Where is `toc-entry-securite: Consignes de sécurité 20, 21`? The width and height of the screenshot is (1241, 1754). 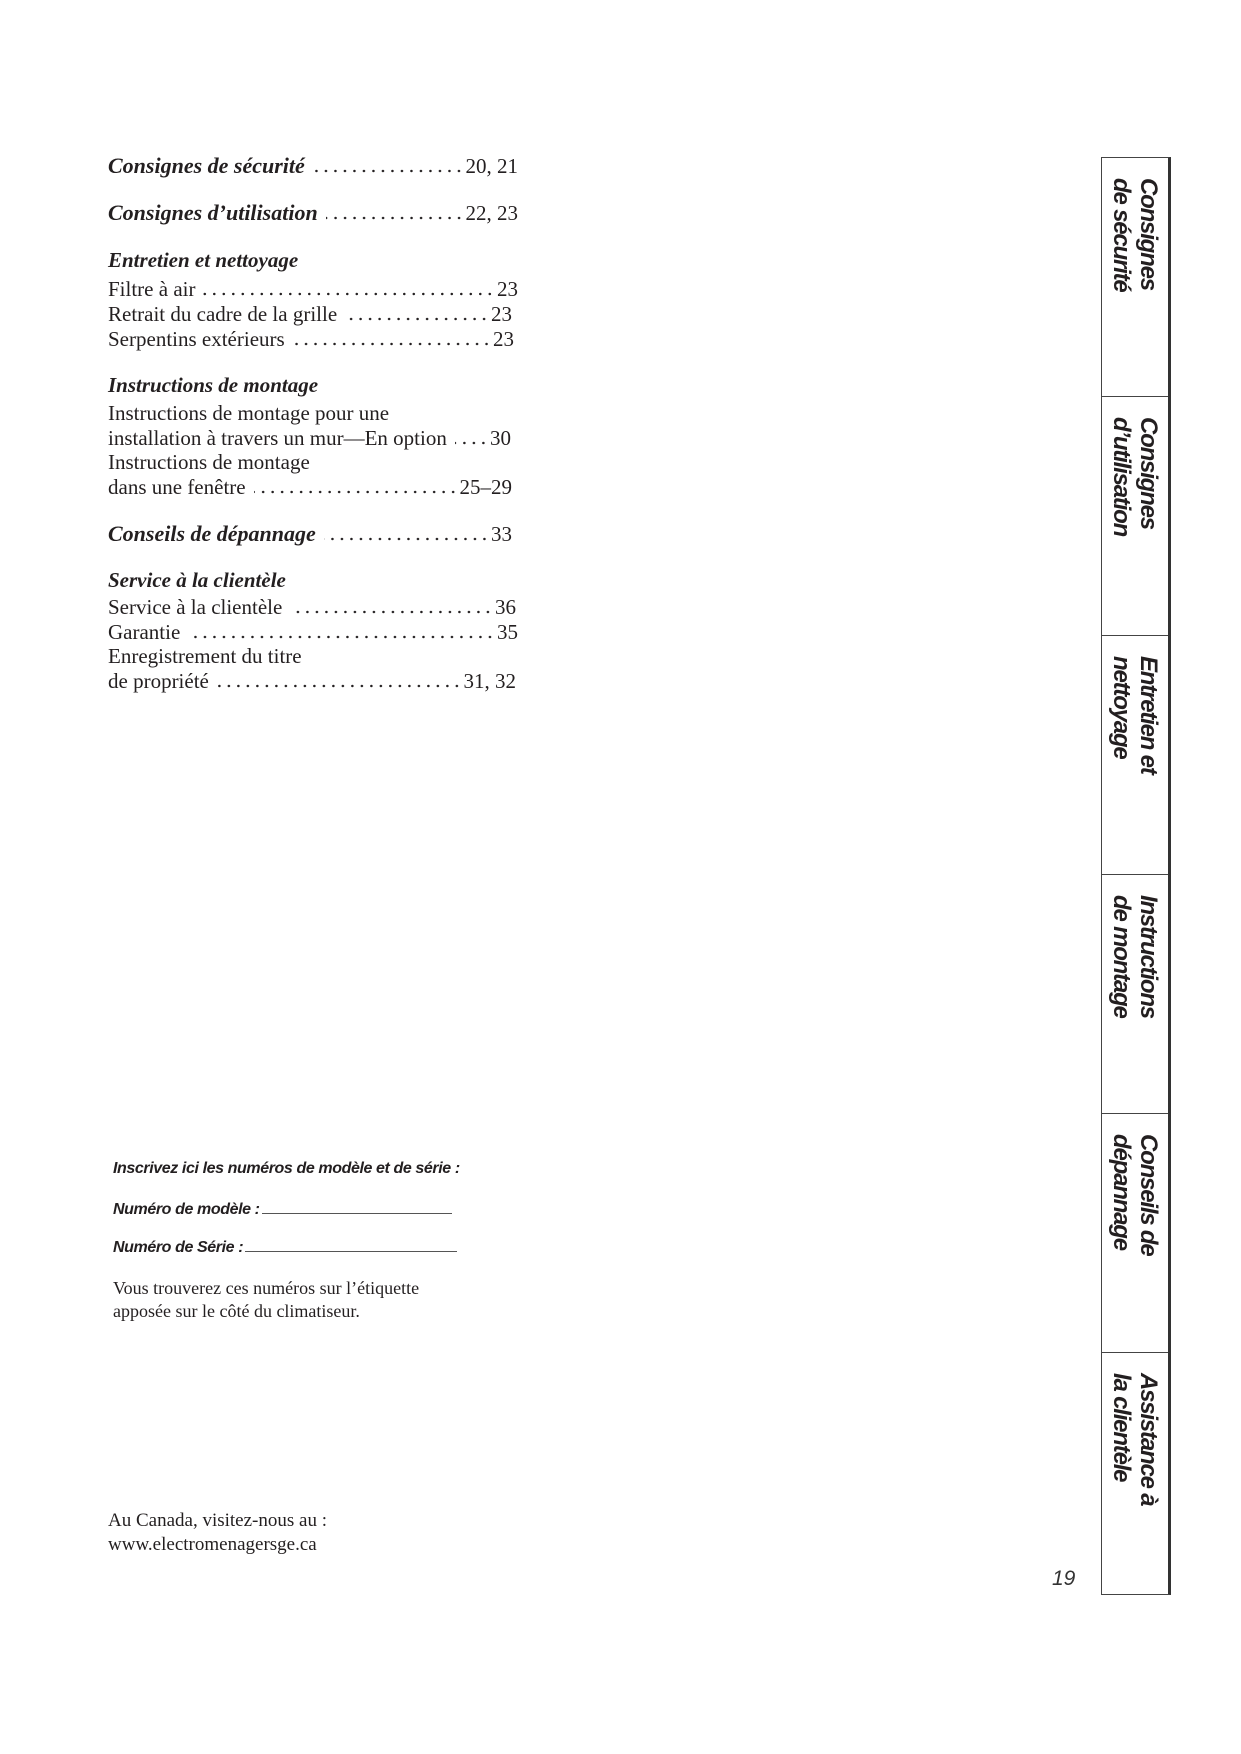 toc-entry-securite: Consignes de sécurité 20, 21 is located at coordinates (313, 165).